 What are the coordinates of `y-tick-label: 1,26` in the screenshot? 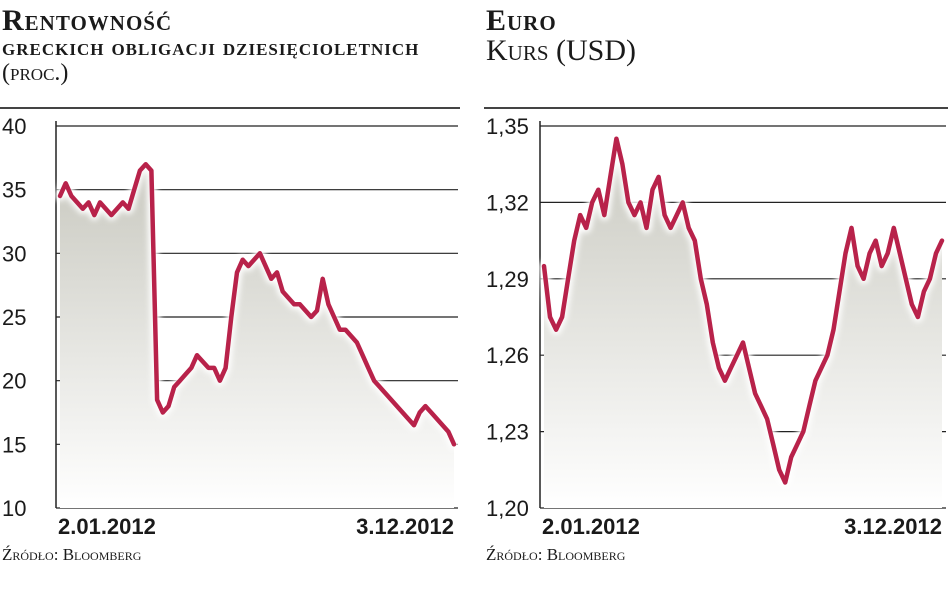 It's located at (507, 355).